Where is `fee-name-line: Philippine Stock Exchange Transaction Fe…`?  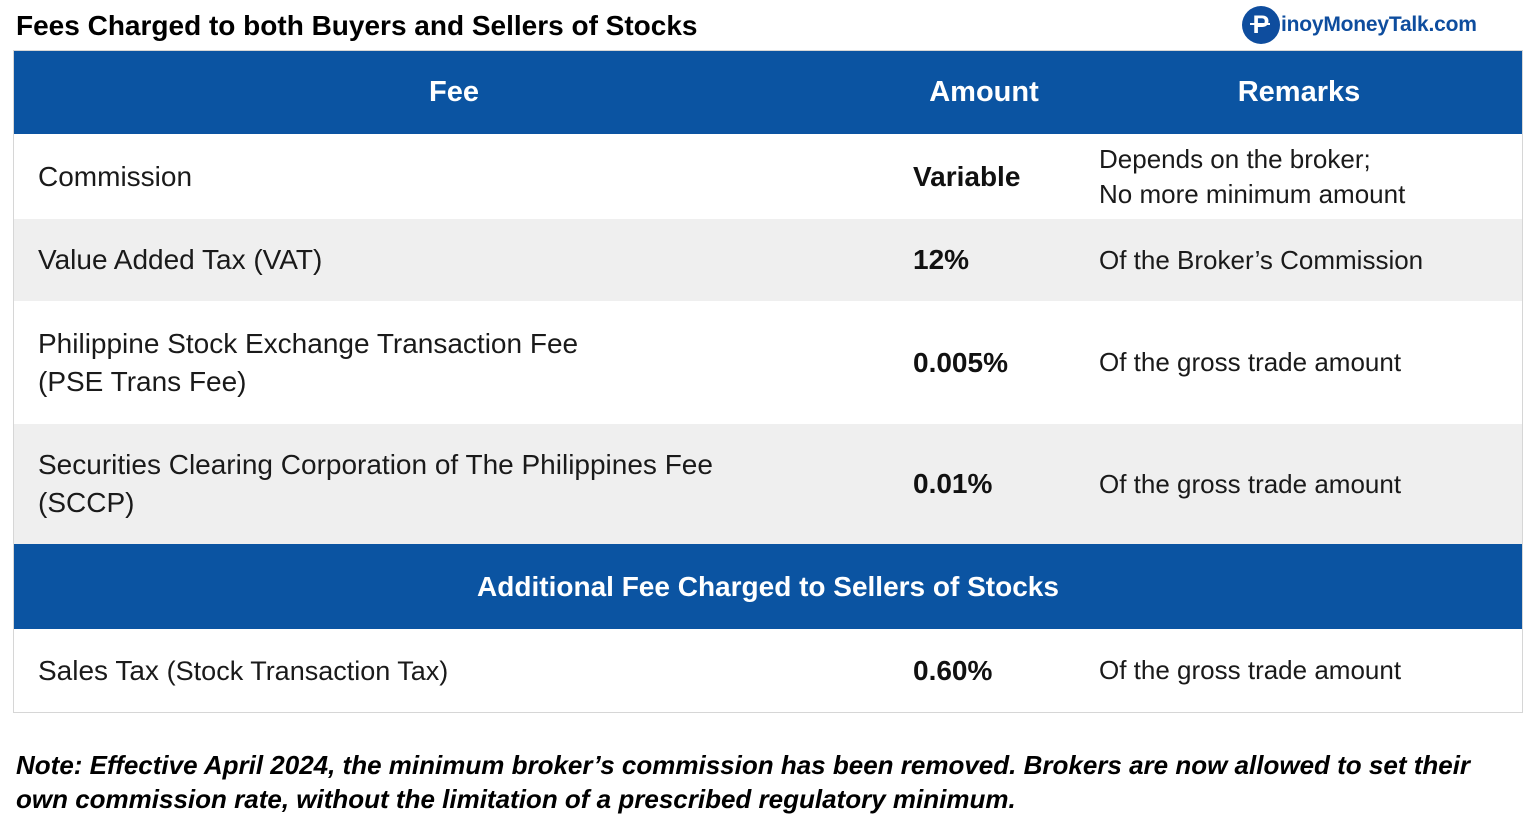
fee-name-line: Philippine Stock Exchange Transaction Fe… is located at coordinates (308, 343).